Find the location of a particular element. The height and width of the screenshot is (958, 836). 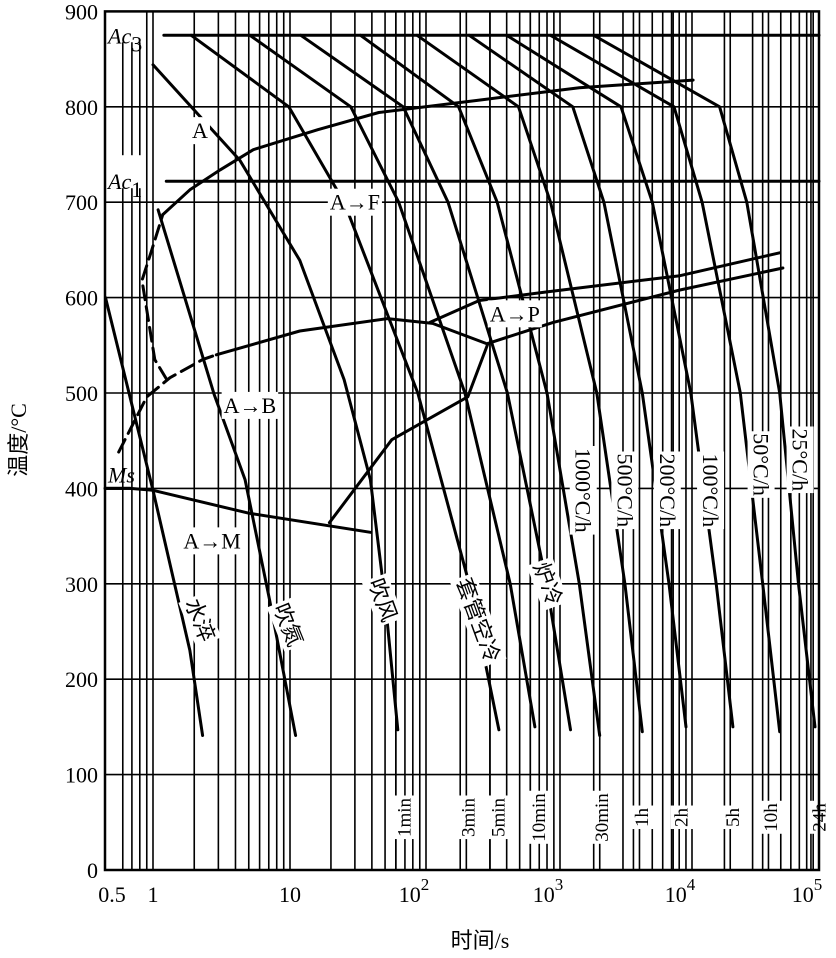

time-marker-label: 3min is located at coordinates (469, 817).